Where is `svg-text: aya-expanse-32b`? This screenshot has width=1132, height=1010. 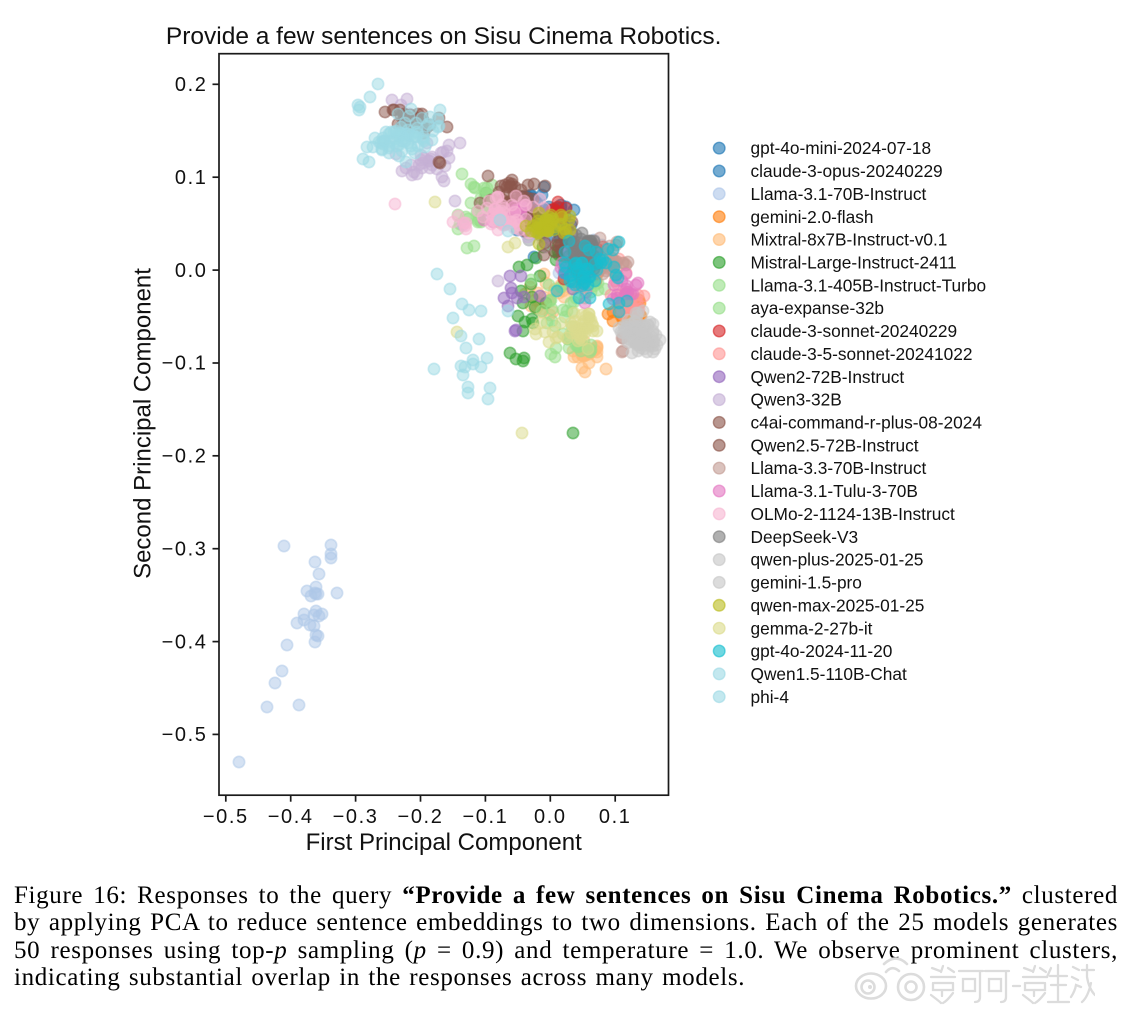 svg-text: aya-expanse-32b is located at coordinates (818, 308).